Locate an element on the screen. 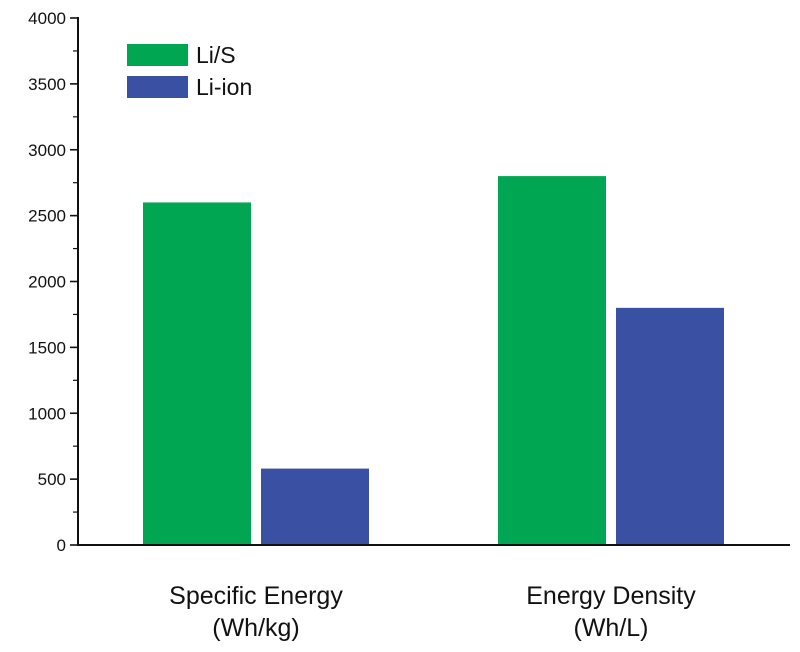 The image size is (800, 652). y-tick-label: 2500 is located at coordinates (47, 216).